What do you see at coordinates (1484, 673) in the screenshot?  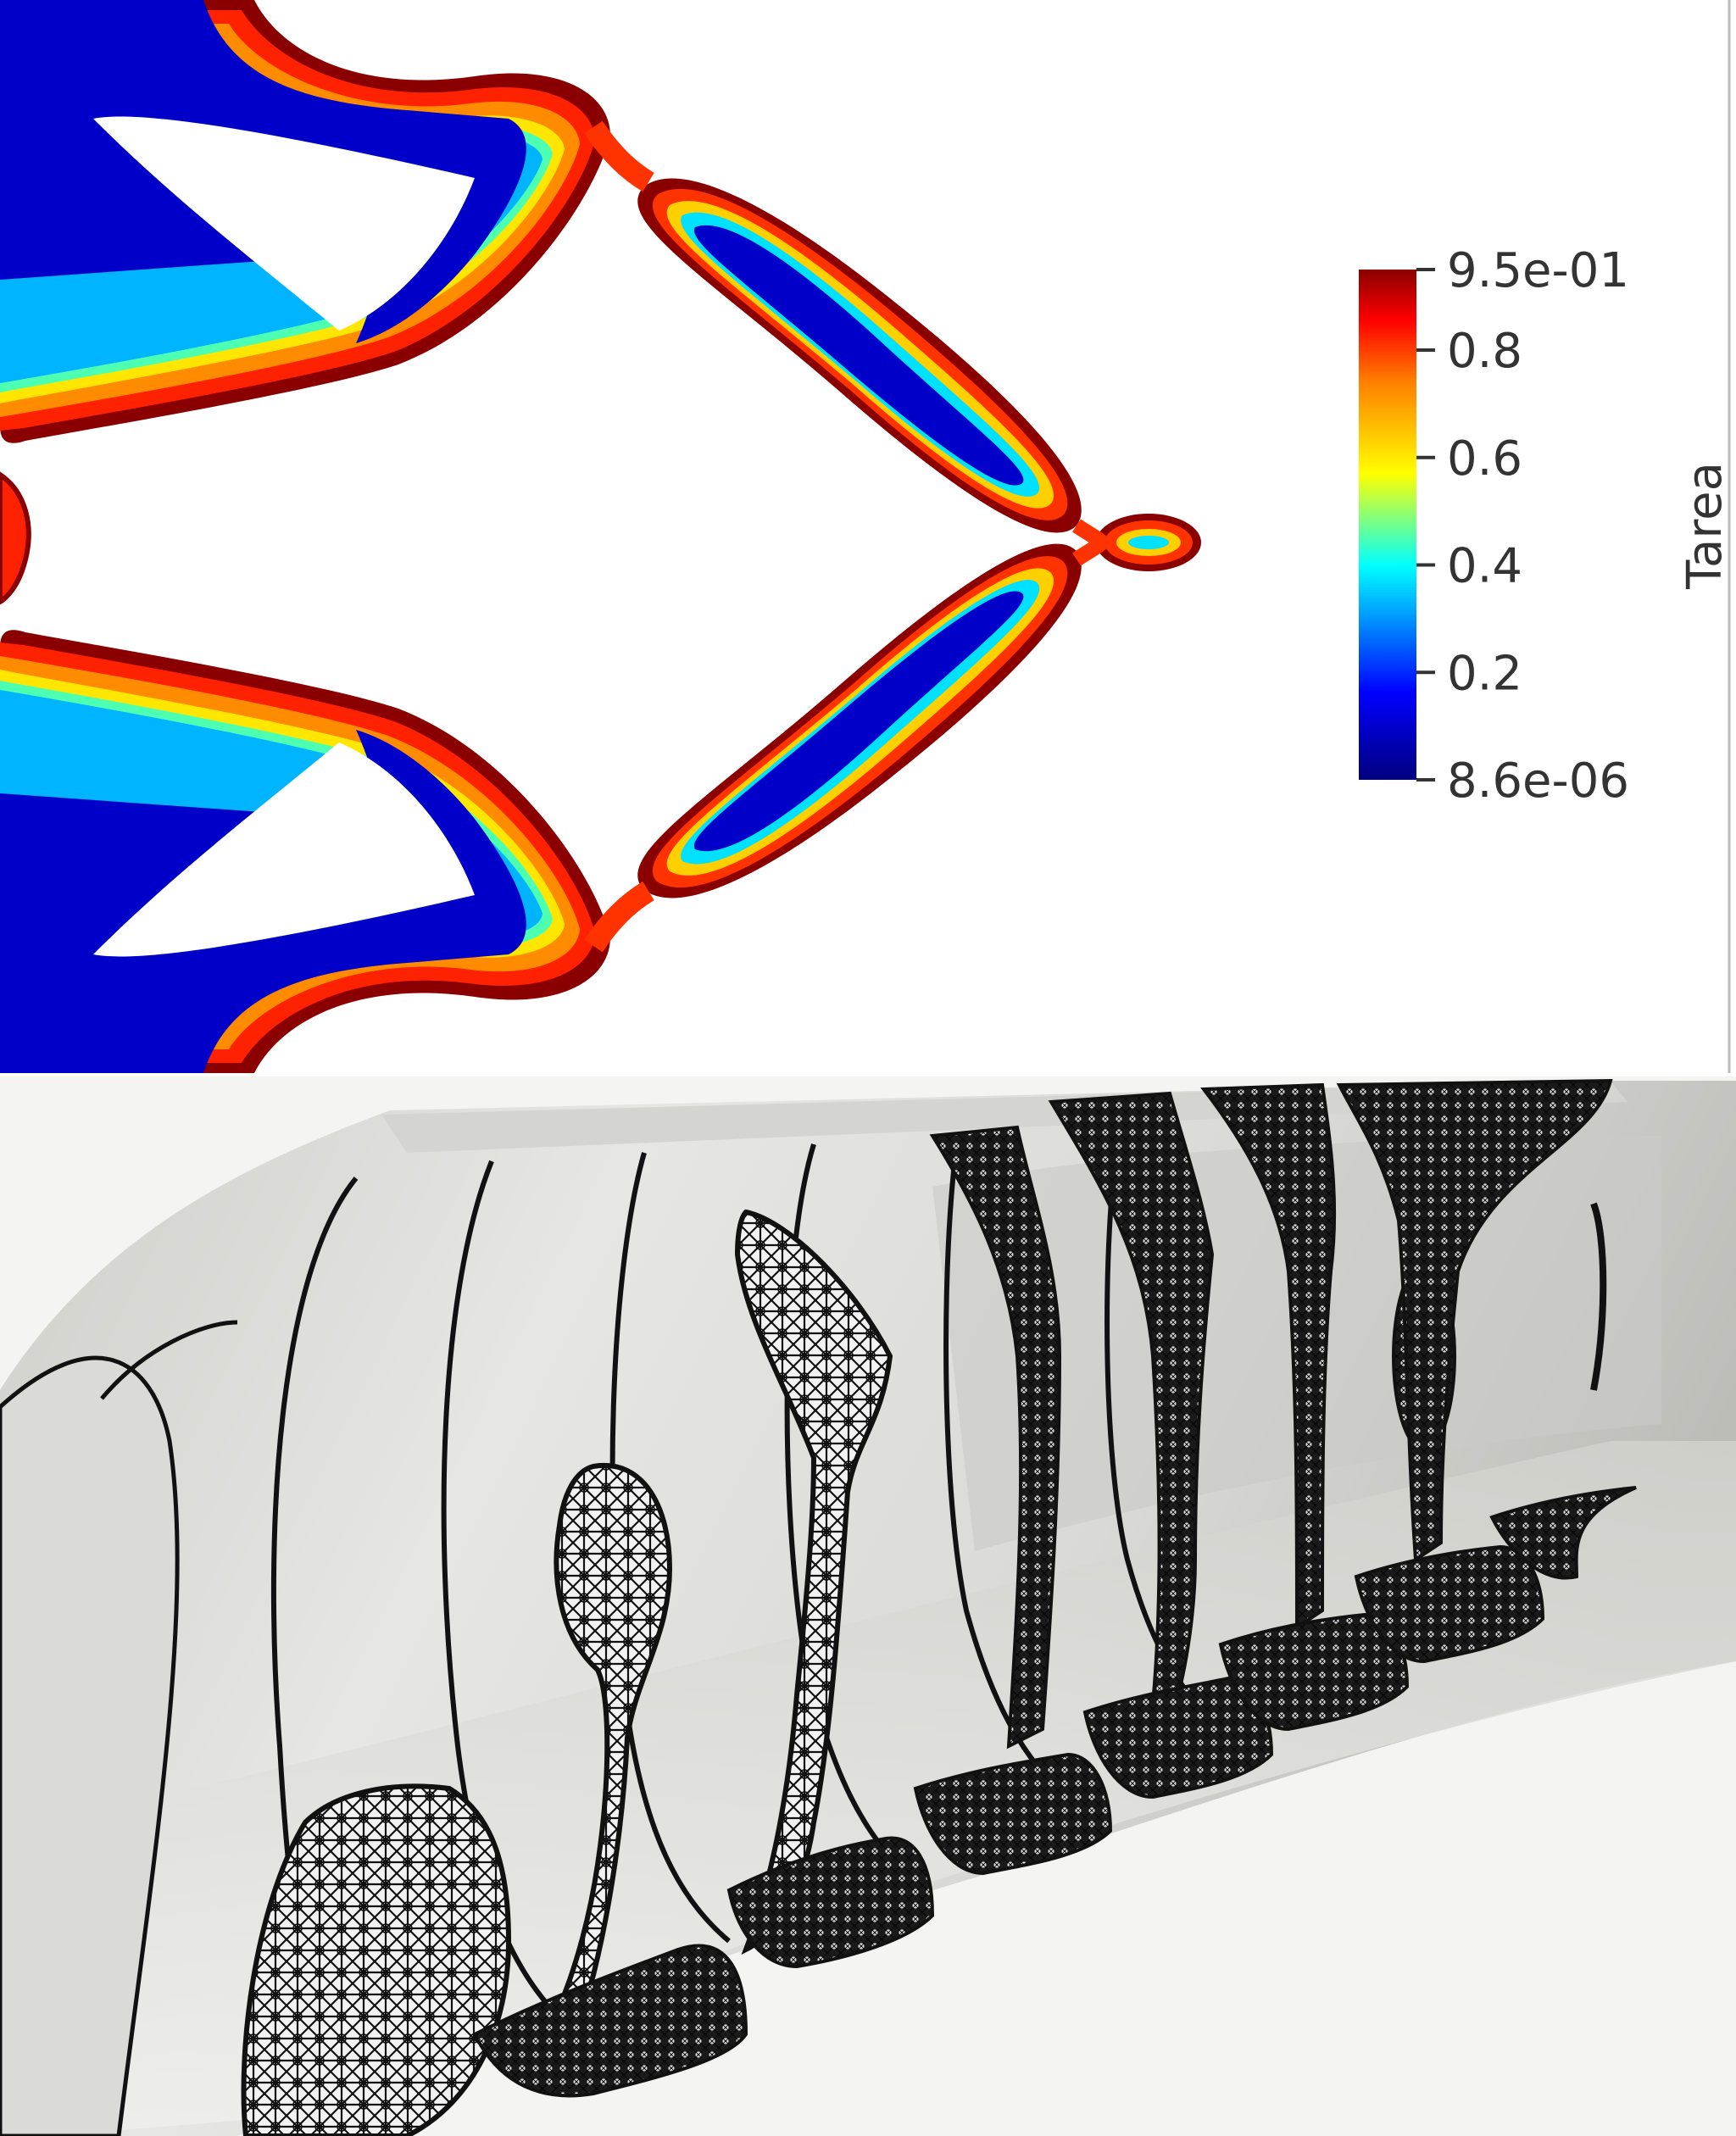 I see `colorbar-tick-label: 0.2` at bounding box center [1484, 673].